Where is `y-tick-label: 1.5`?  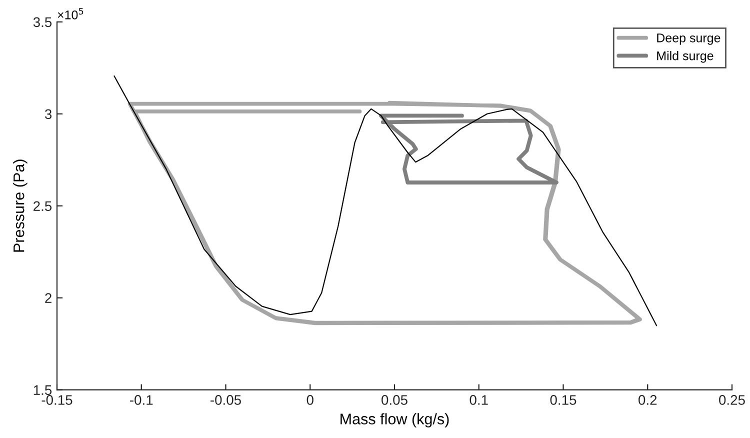 y-tick-label: 1.5 is located at coordinates (43, 390).